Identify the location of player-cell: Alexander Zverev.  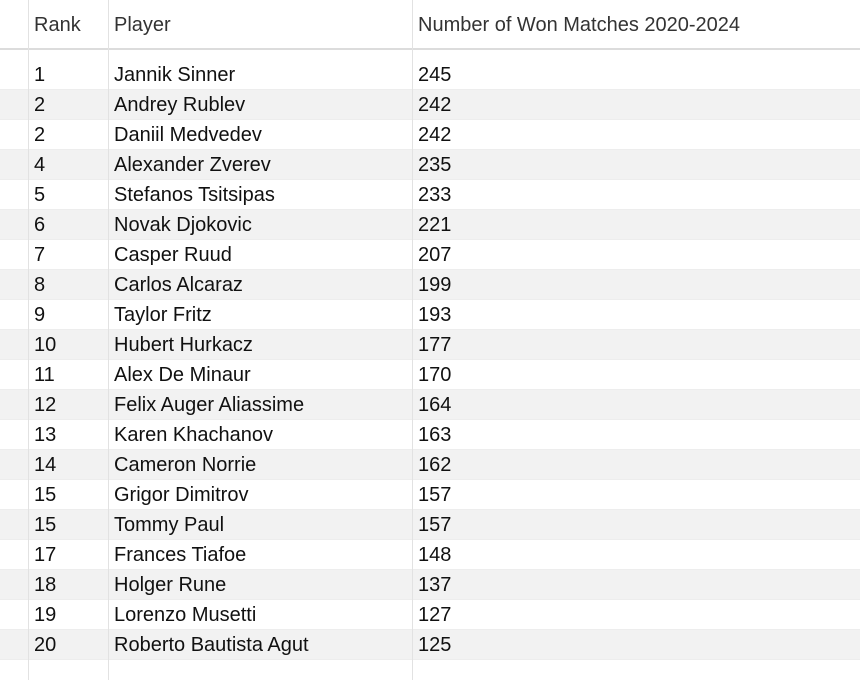
(192, 165).